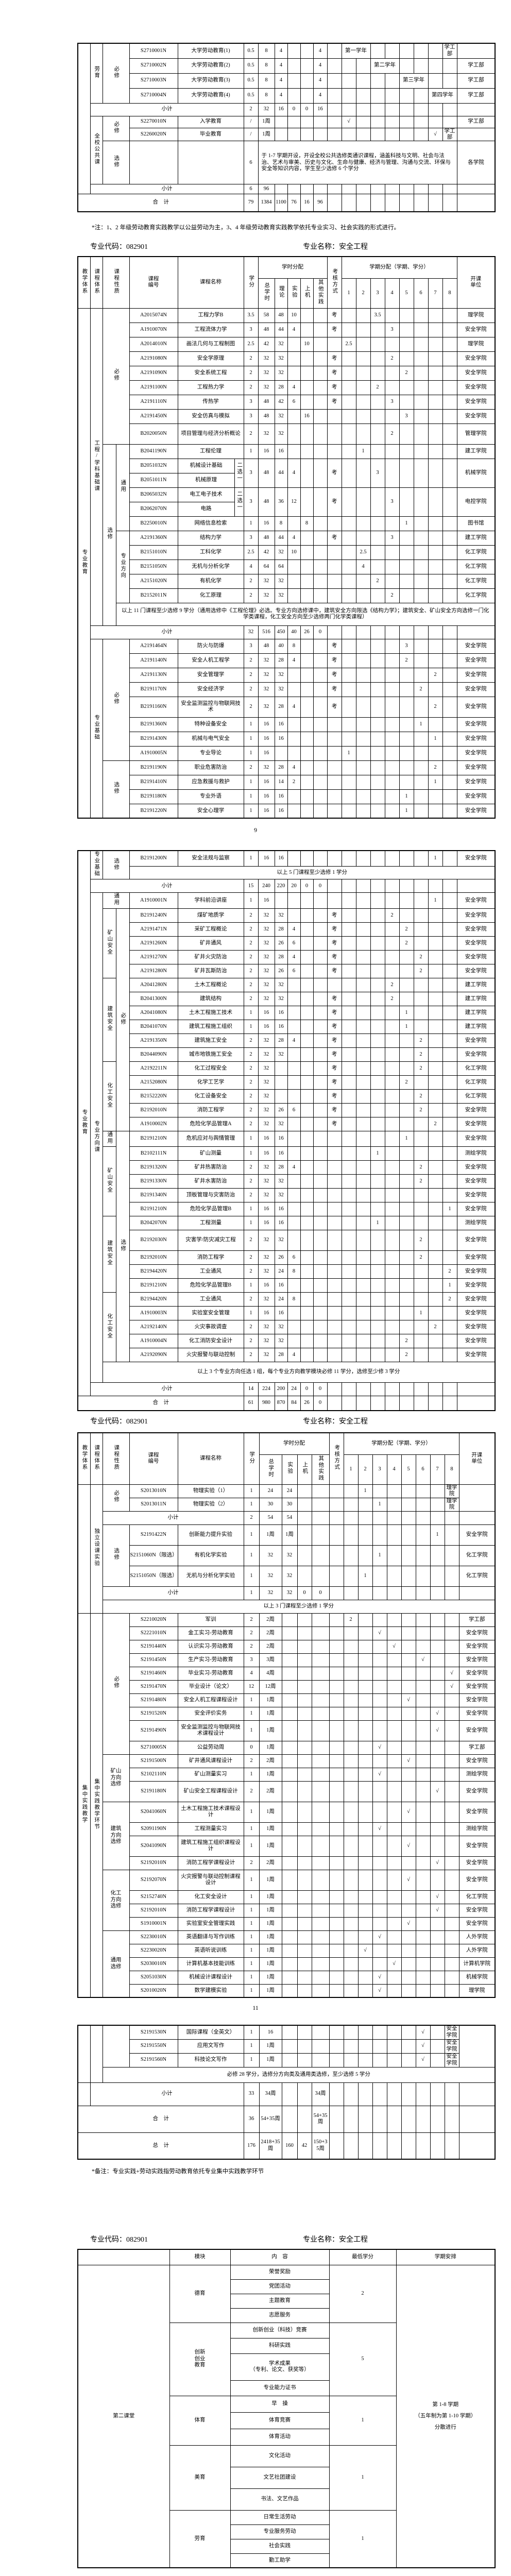 The image size is (511, 2576). I want to click on teaching-unit, so click(476, 189).